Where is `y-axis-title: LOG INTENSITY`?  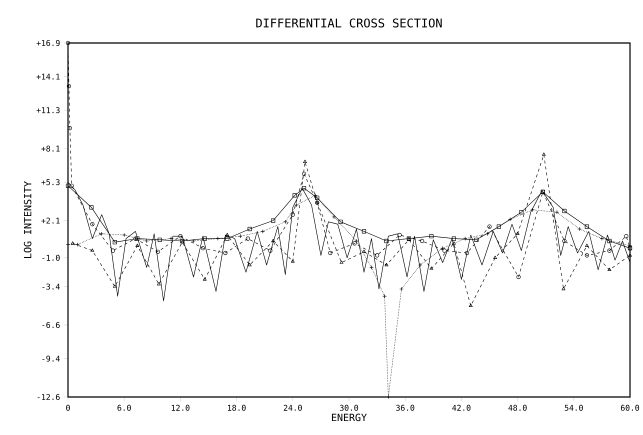
y-axis-title: LOG INTENSITY is located at coordinates (28, 219).